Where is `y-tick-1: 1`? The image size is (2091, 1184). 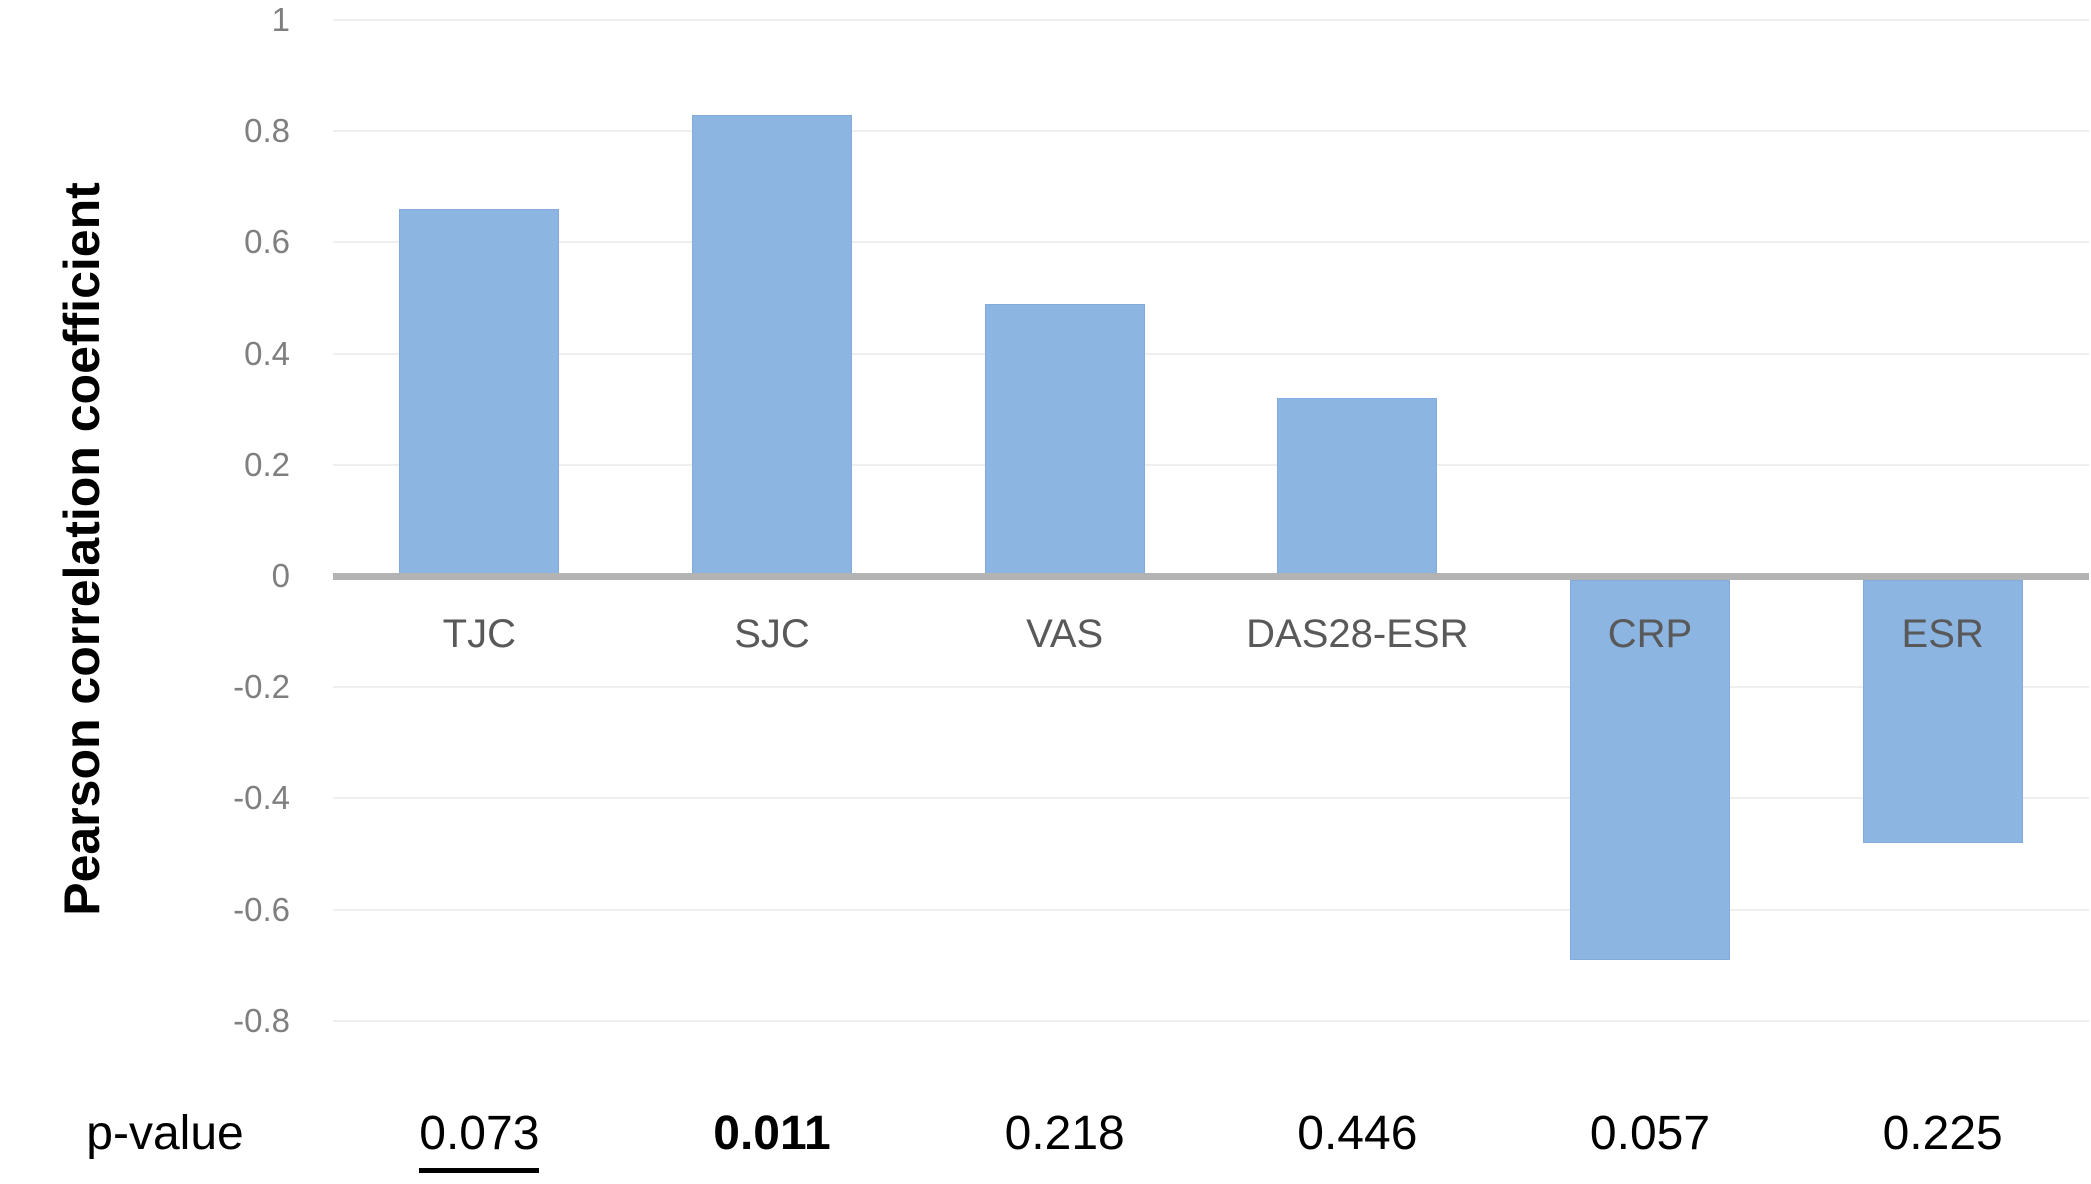 y-tick-1: 1 is located at coordinates (280, 19).